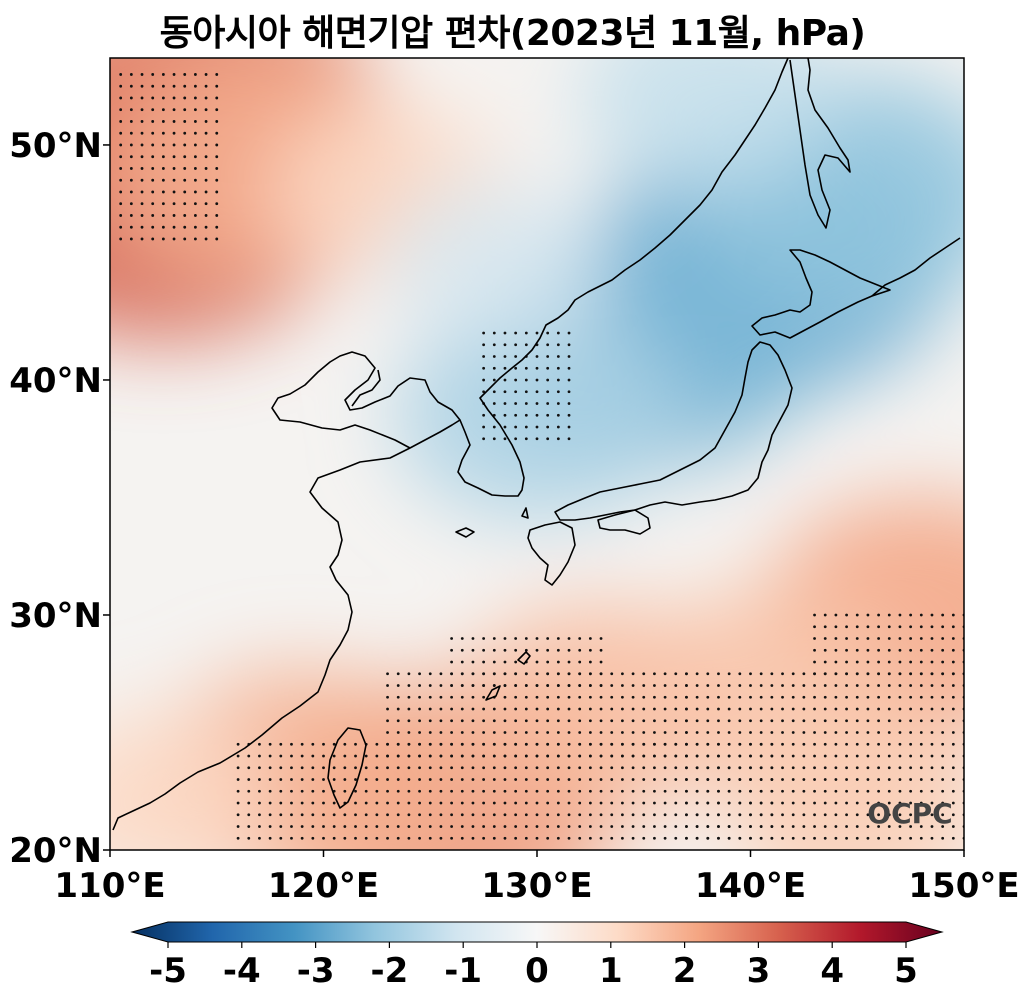 This screenshot has height=1001, width=1025. Describe the element at coordinates (59, 498) in the screenshot. I see `latitude-axis: 20°N 30°N 40°N 50°N` at that location.